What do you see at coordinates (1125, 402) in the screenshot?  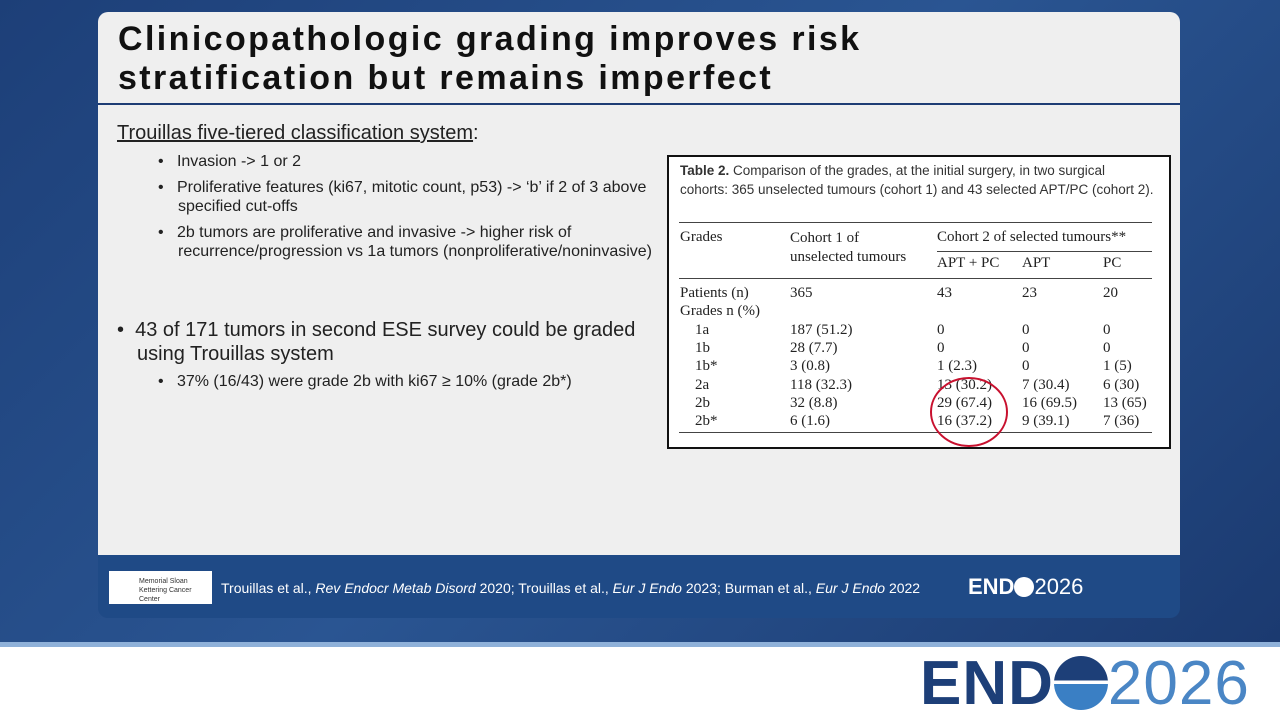 I see `cell: 13 (65)` at bounding box center [1125, 402].